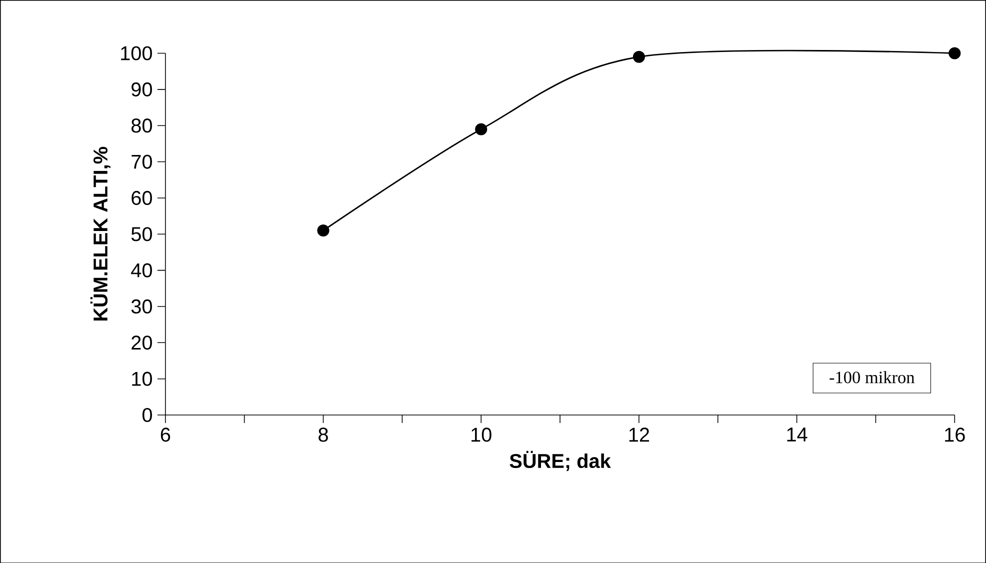 The width and height of the screenshot is (986, 563). I want to click on text: -100 mikron, so click(872, 377).